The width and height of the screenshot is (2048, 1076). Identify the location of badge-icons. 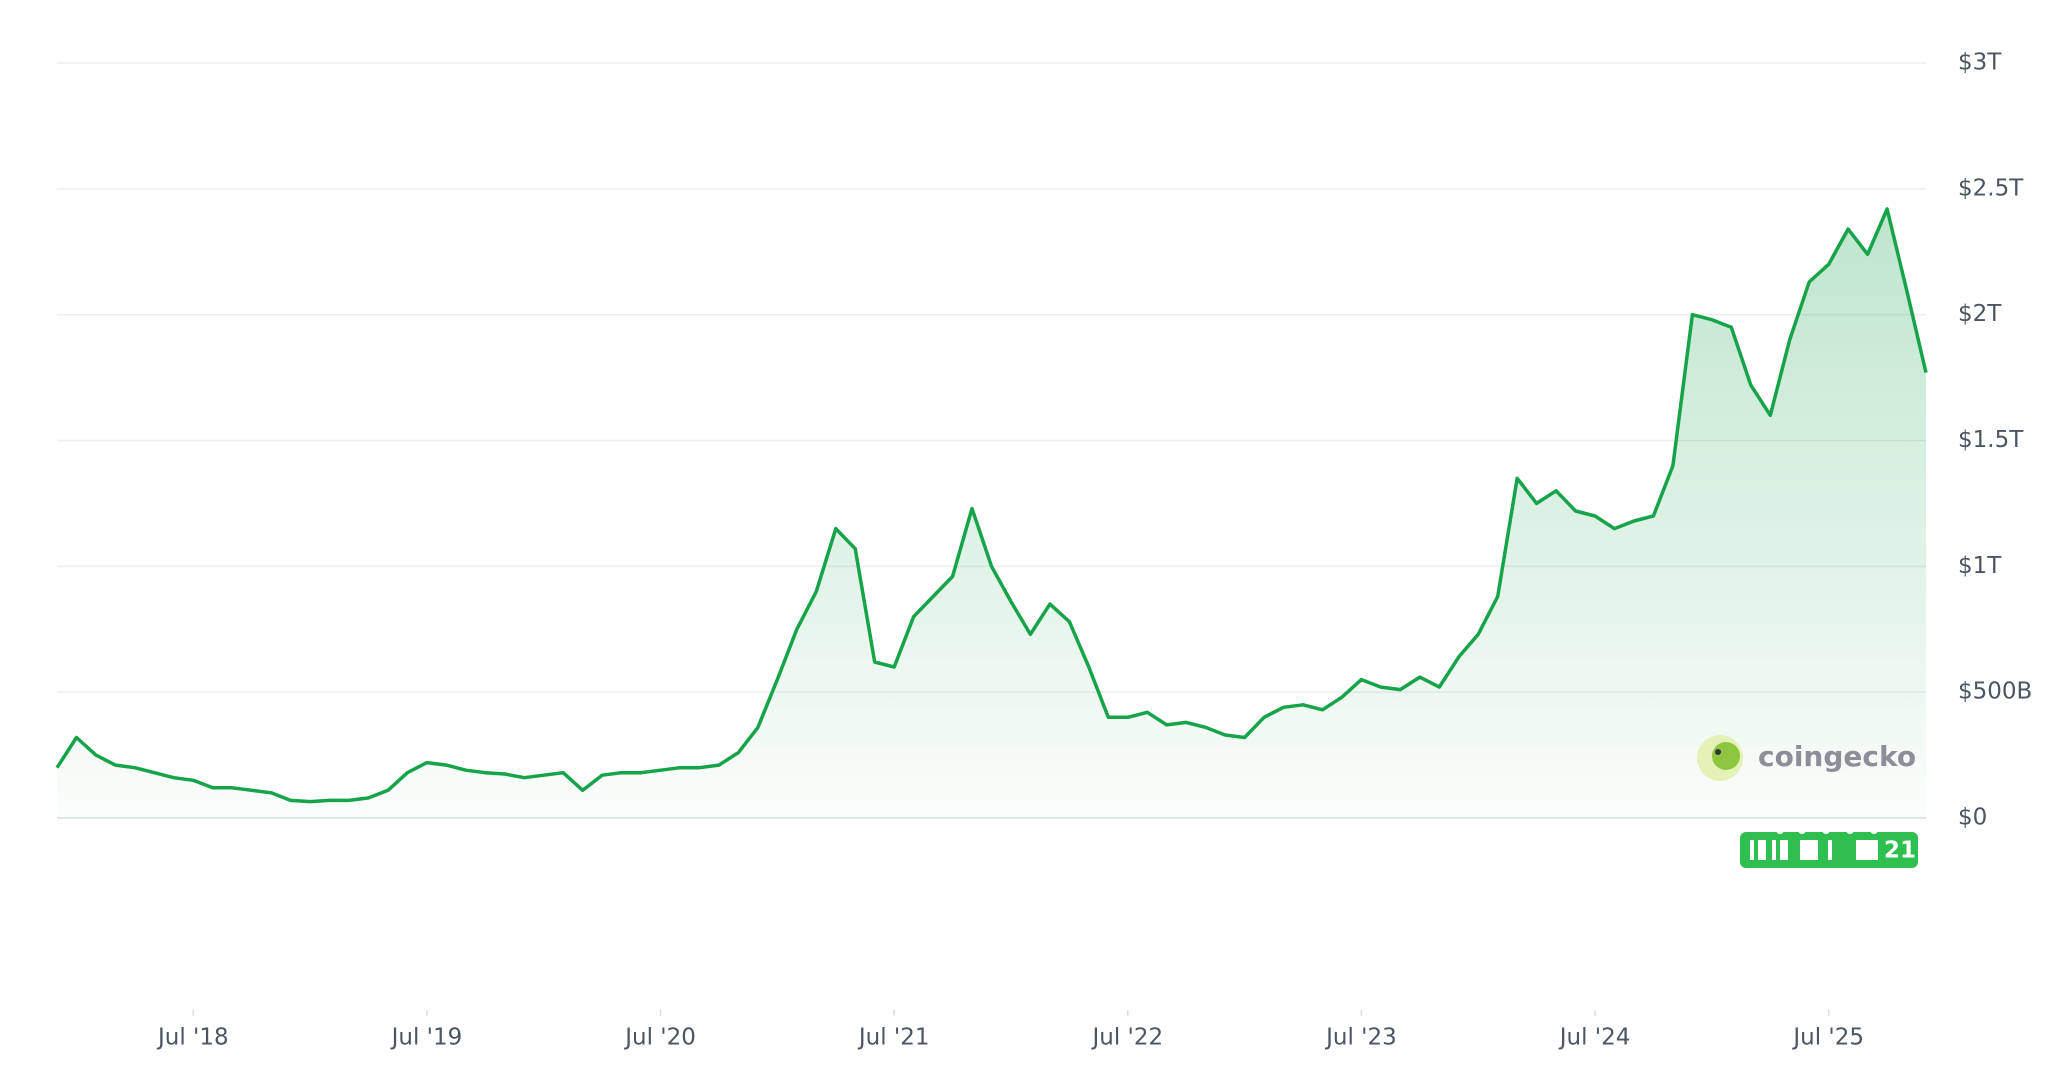
(1814, 843).